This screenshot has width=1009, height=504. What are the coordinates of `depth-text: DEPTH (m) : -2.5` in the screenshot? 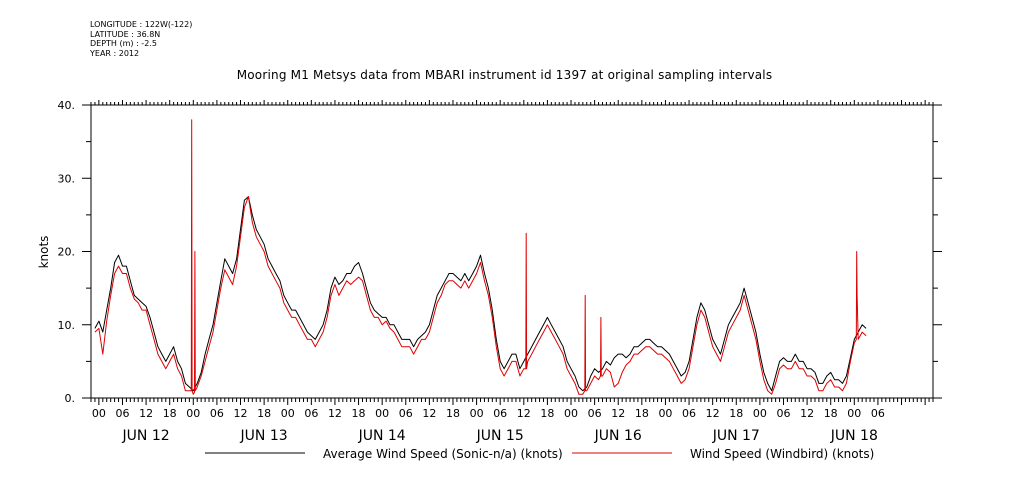 It's located at (123, 43).